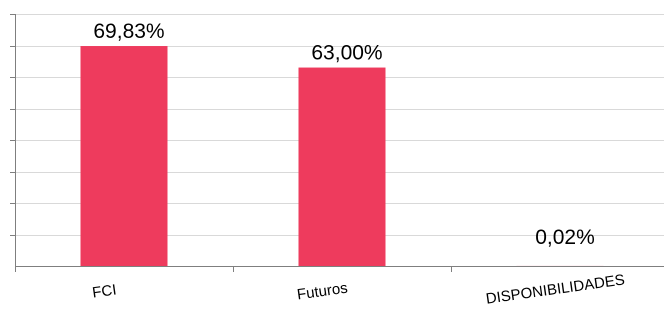 The width and height of the screenshot is (664, 324). What do you see at coordinates (124, 156) in the screenshot?
I see `bar-fci` at bounding box center [124, 156].